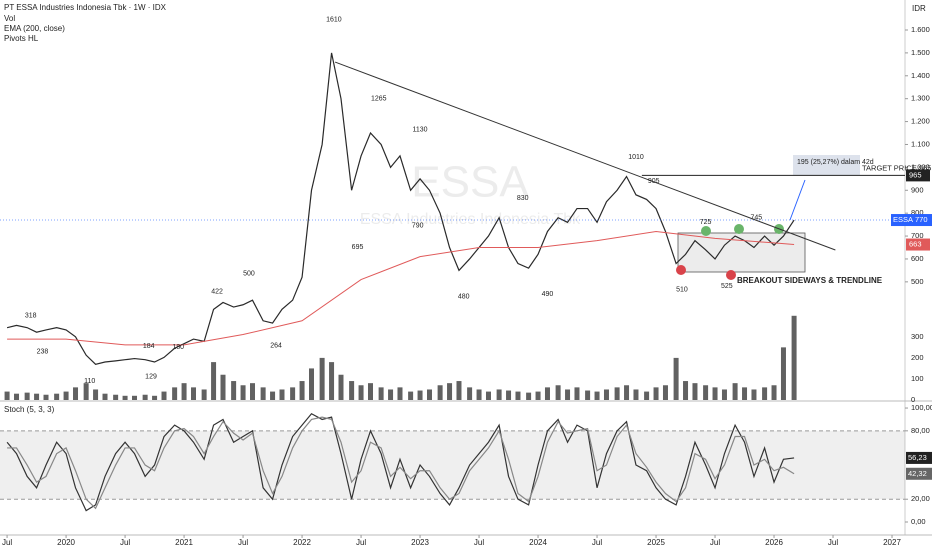  I want to click on price-badge-label: 770, so click(921, 219).